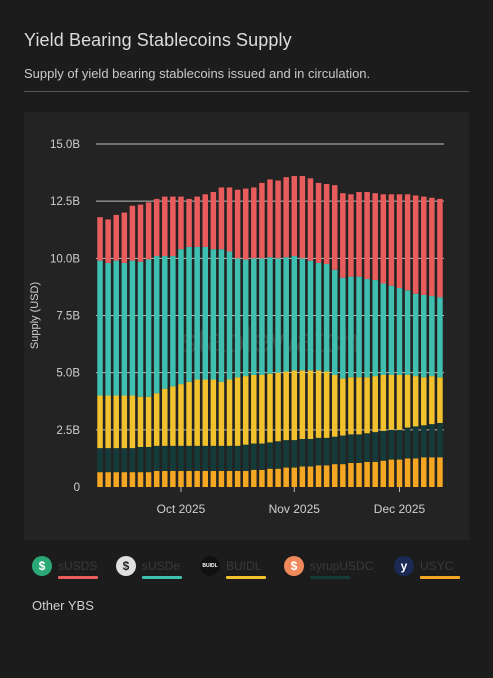 This screenshot has height=678, width=493. What do you see at coordinates (181, 509) in the screenshot?
I see `x-tick-label: Oct 2025` at bounding box center [181, 509].